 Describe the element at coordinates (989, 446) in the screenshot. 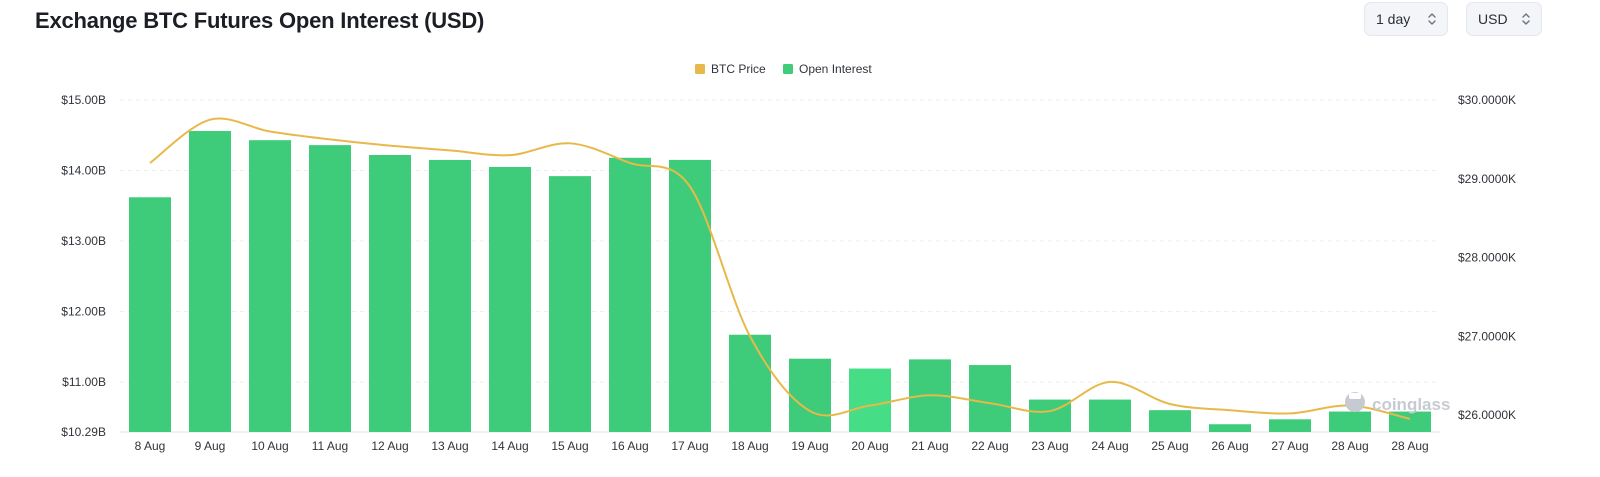

I see `x-axis-tick-label: 22 Aug` at that location.